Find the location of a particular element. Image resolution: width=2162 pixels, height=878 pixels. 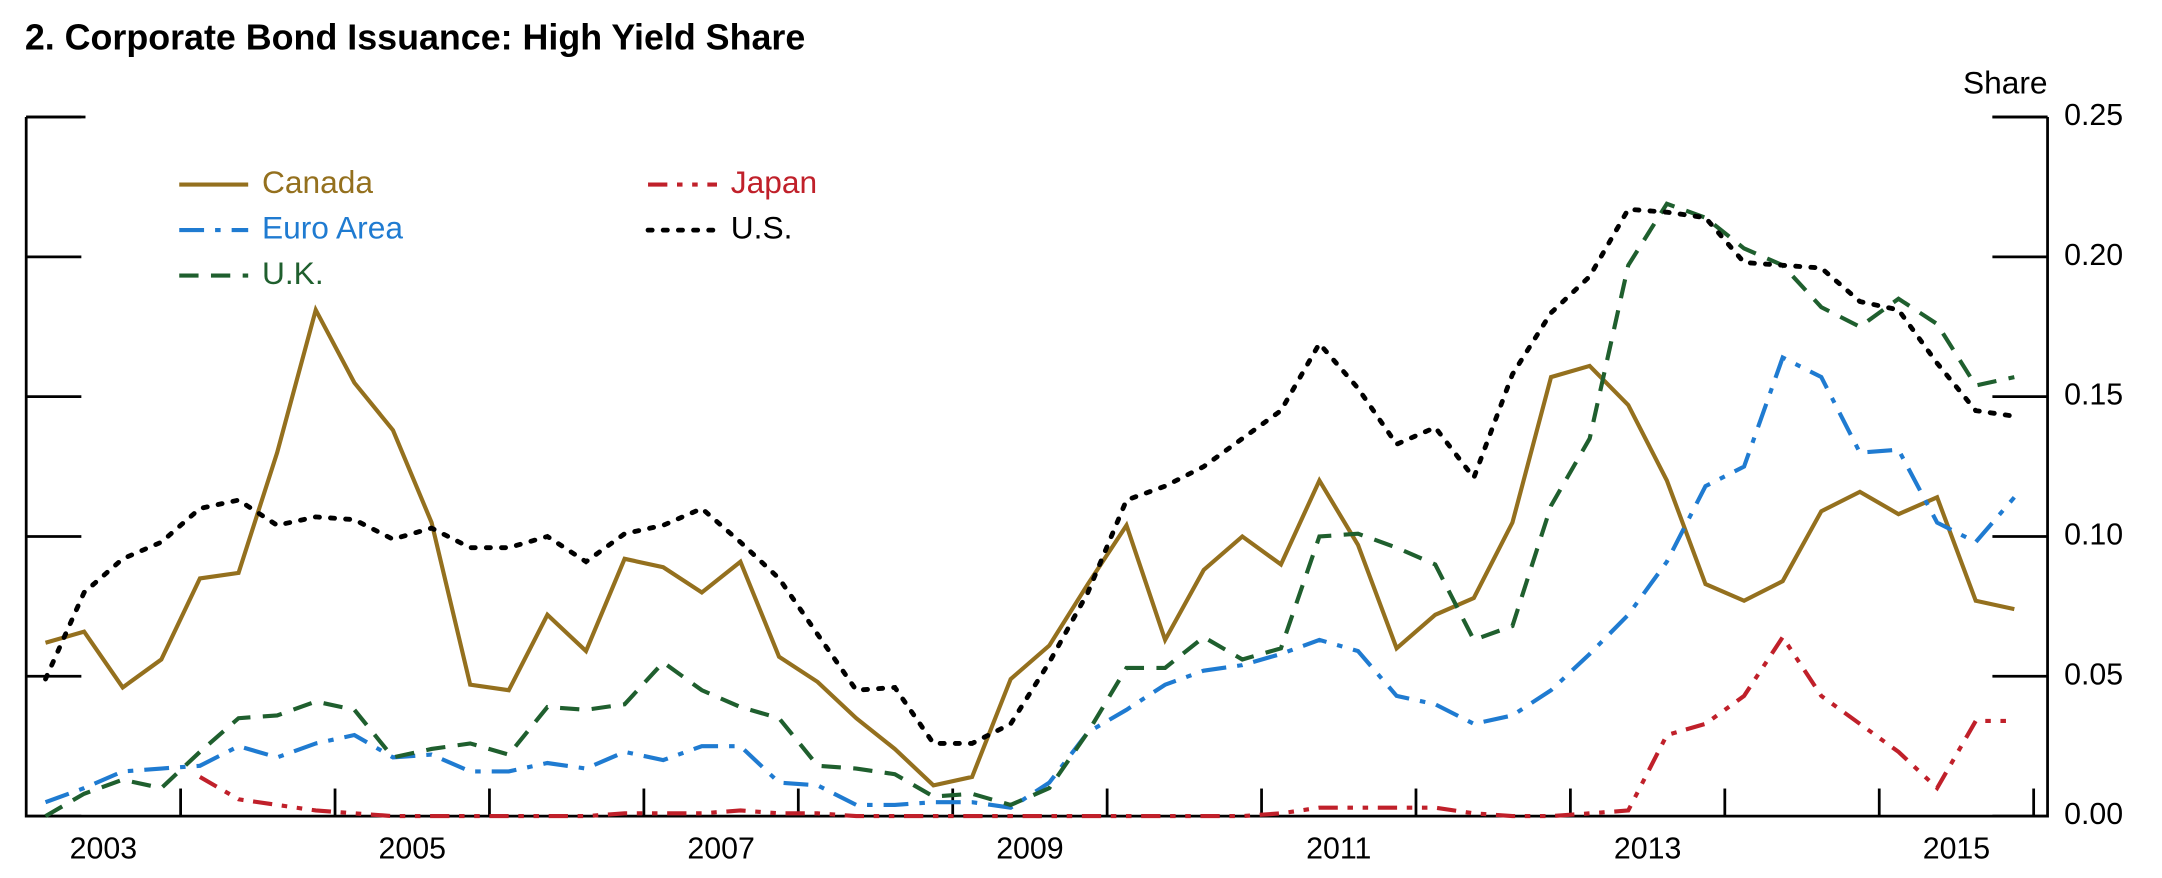

x-tick-label: 2009 is located at coordinates (1029, 849).